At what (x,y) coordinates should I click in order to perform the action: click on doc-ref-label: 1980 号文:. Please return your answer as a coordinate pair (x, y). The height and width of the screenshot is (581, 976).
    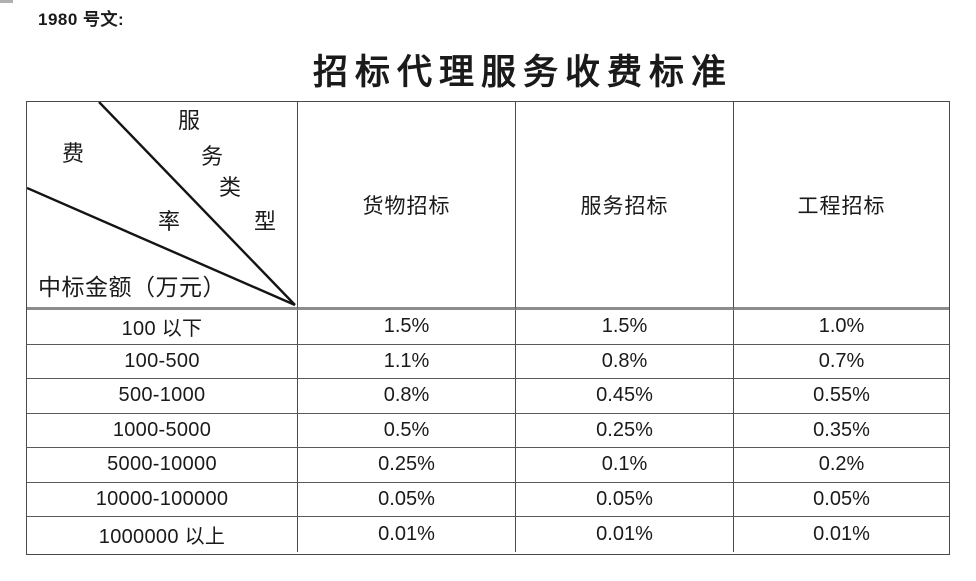
    Looking at the image, I should click on (81, 19).